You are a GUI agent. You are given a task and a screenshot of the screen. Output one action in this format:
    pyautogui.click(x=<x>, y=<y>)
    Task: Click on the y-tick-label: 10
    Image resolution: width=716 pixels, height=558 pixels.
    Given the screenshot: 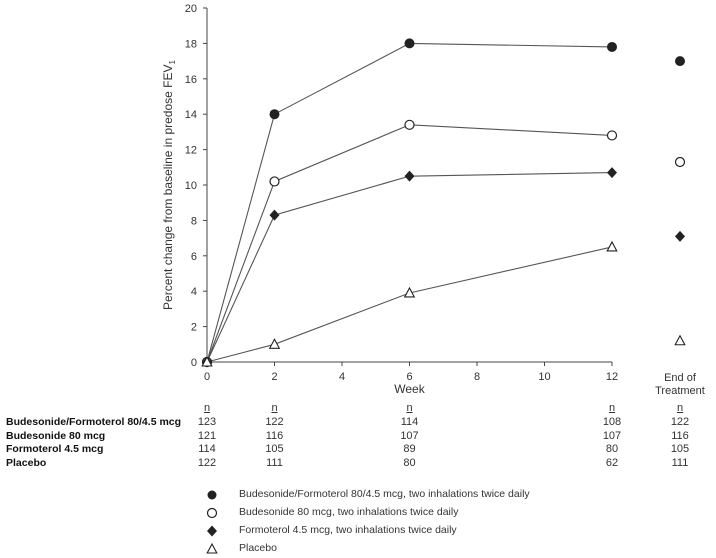 What is the action you would take?
    pyautogui.click(x=191, y=186)
    